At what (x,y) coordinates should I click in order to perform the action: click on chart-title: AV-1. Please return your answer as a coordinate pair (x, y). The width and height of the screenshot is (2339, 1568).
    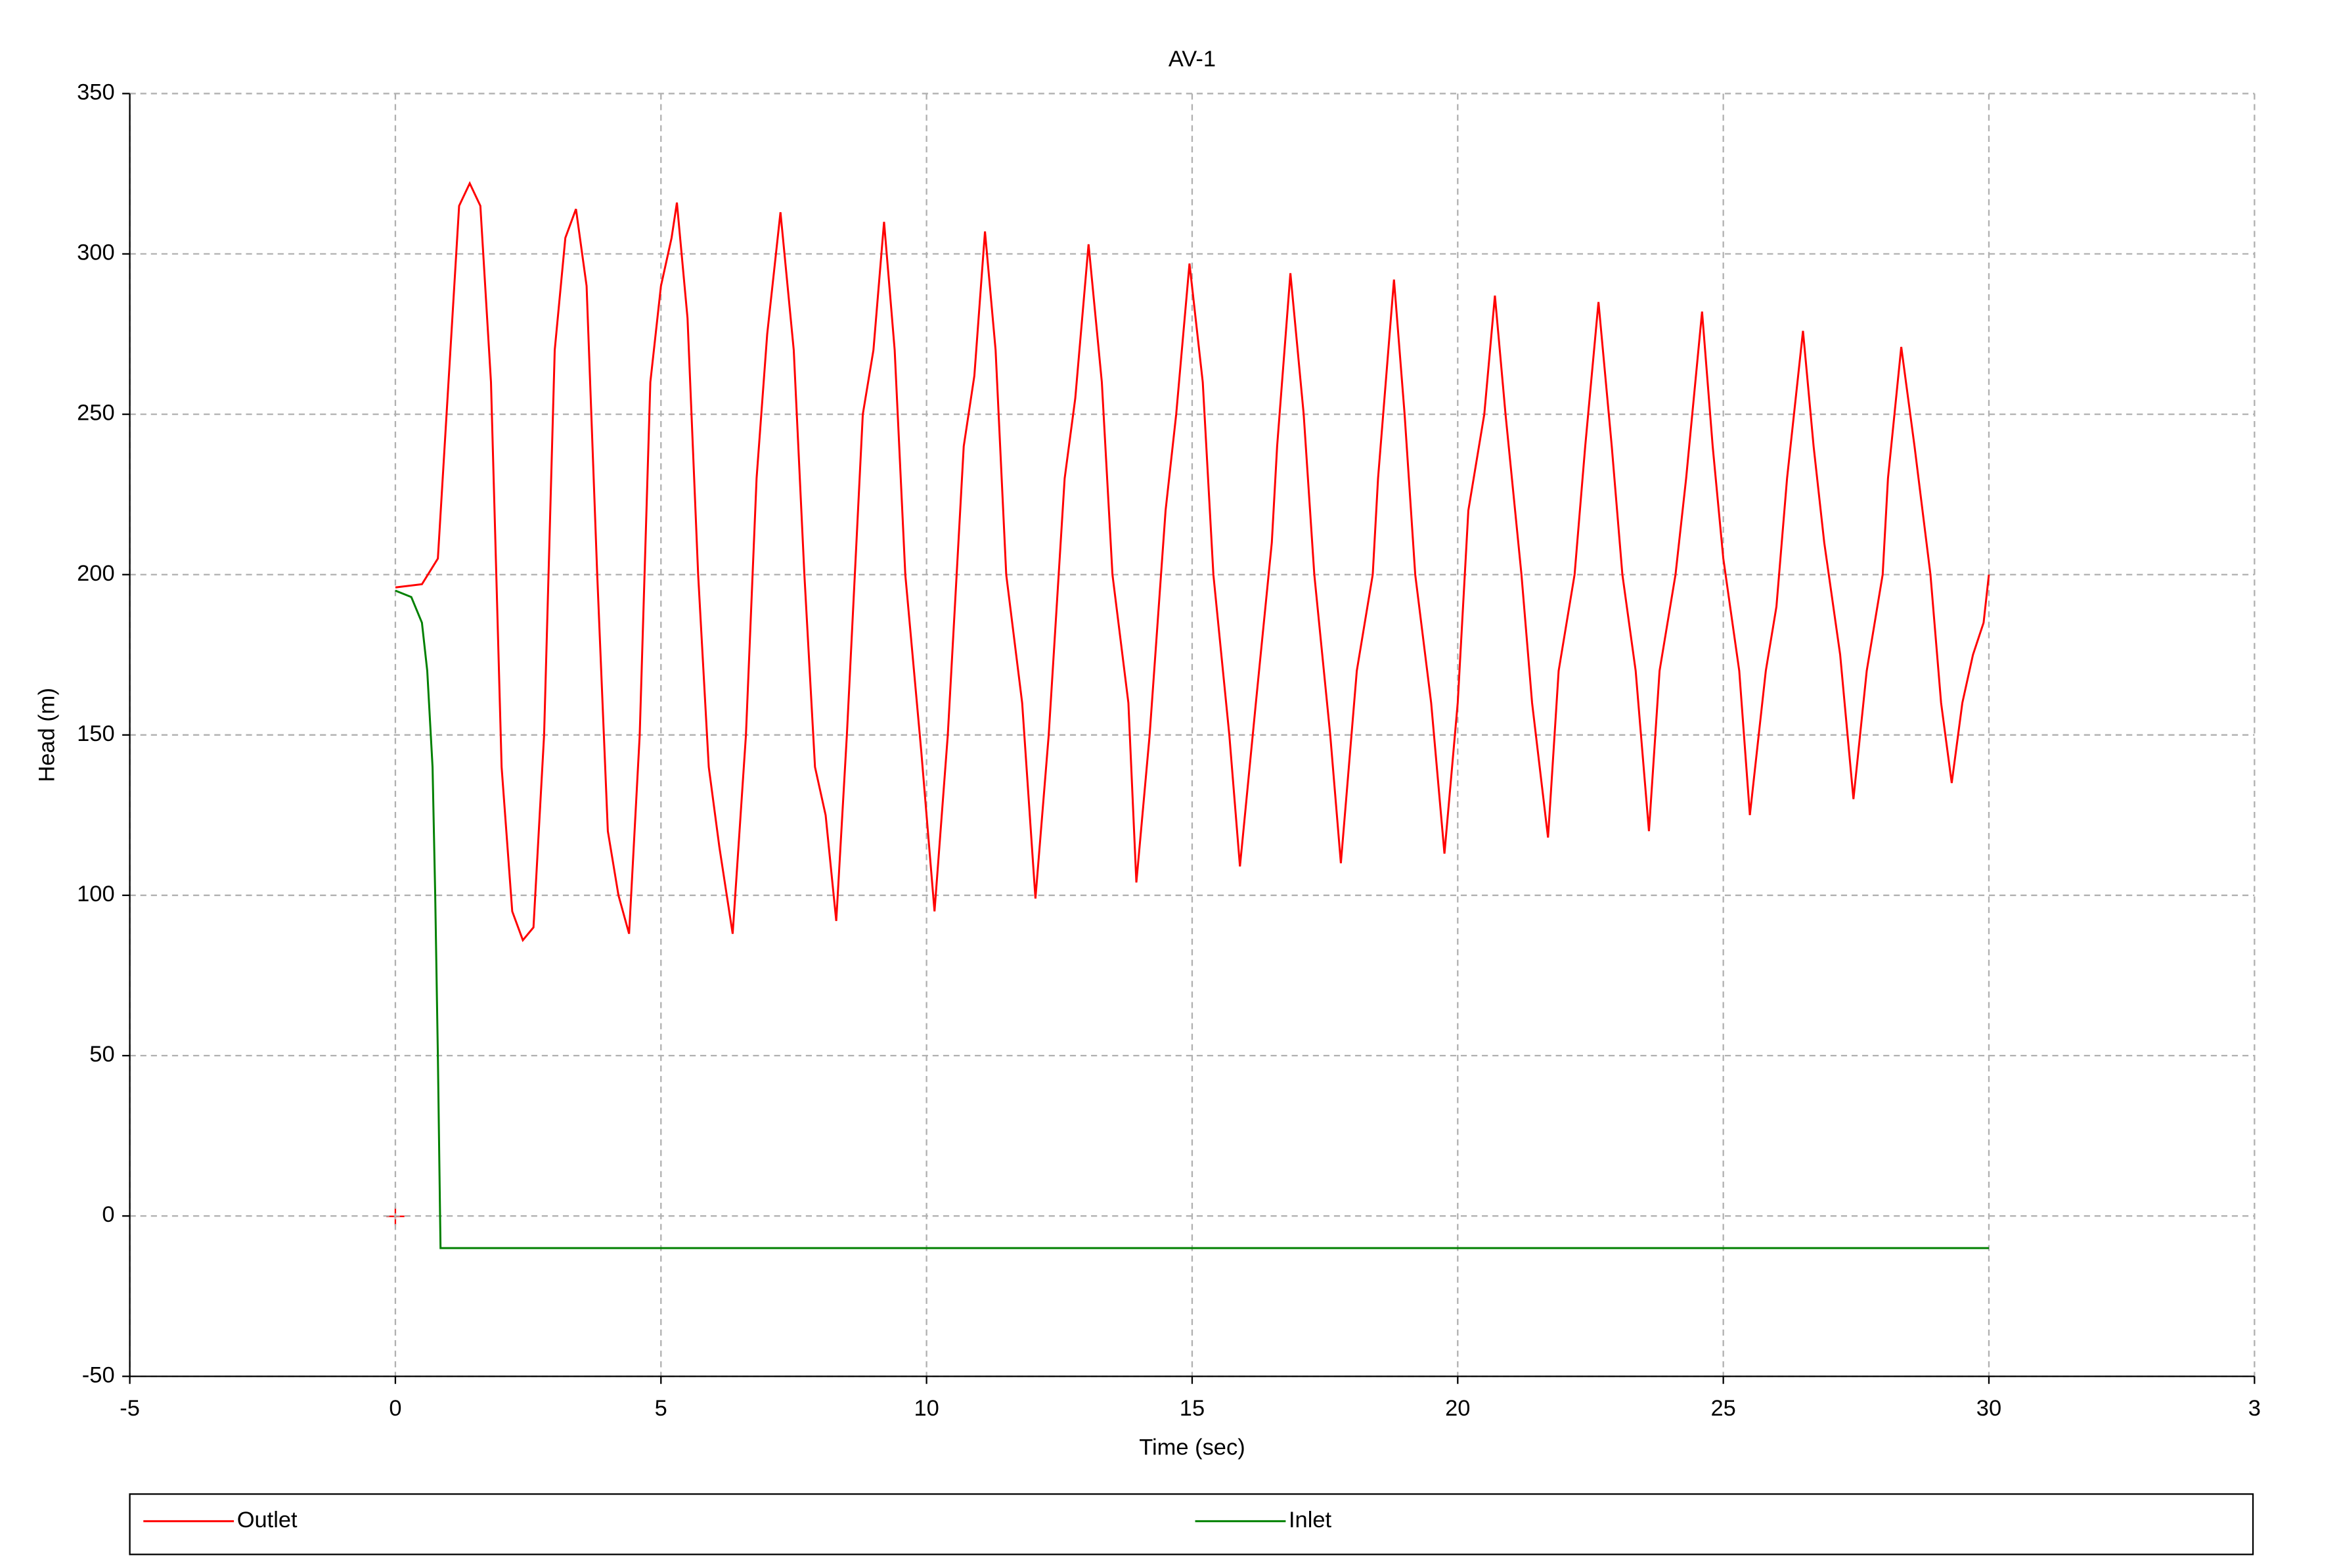
    Looking at the image, I should click on (1193, 59).